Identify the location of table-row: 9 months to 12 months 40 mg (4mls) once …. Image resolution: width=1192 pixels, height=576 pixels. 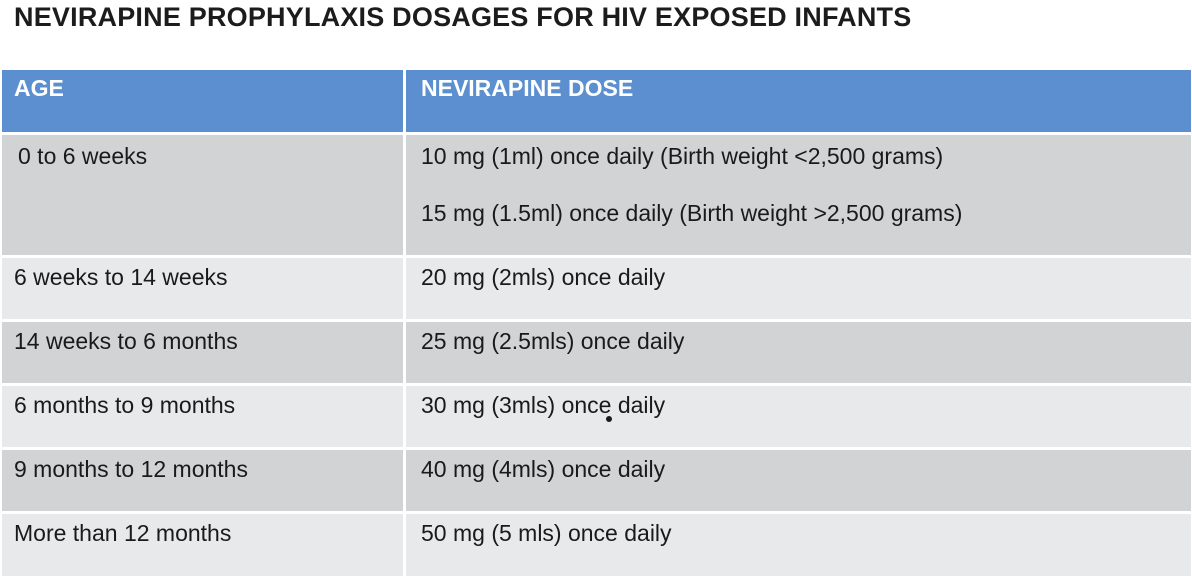
(596, 482).